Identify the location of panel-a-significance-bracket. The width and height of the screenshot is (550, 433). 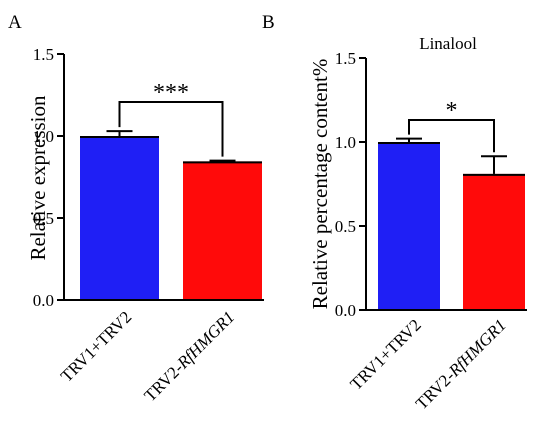
(171, 129).